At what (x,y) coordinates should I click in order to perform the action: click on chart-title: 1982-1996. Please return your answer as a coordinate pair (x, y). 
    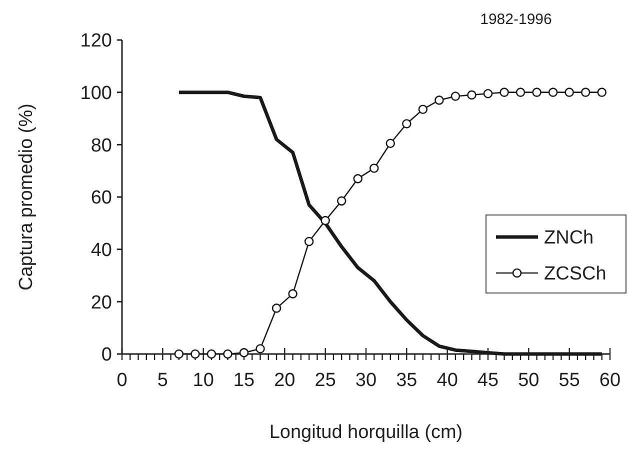
    Looking at the image, I should click on (516, 19).